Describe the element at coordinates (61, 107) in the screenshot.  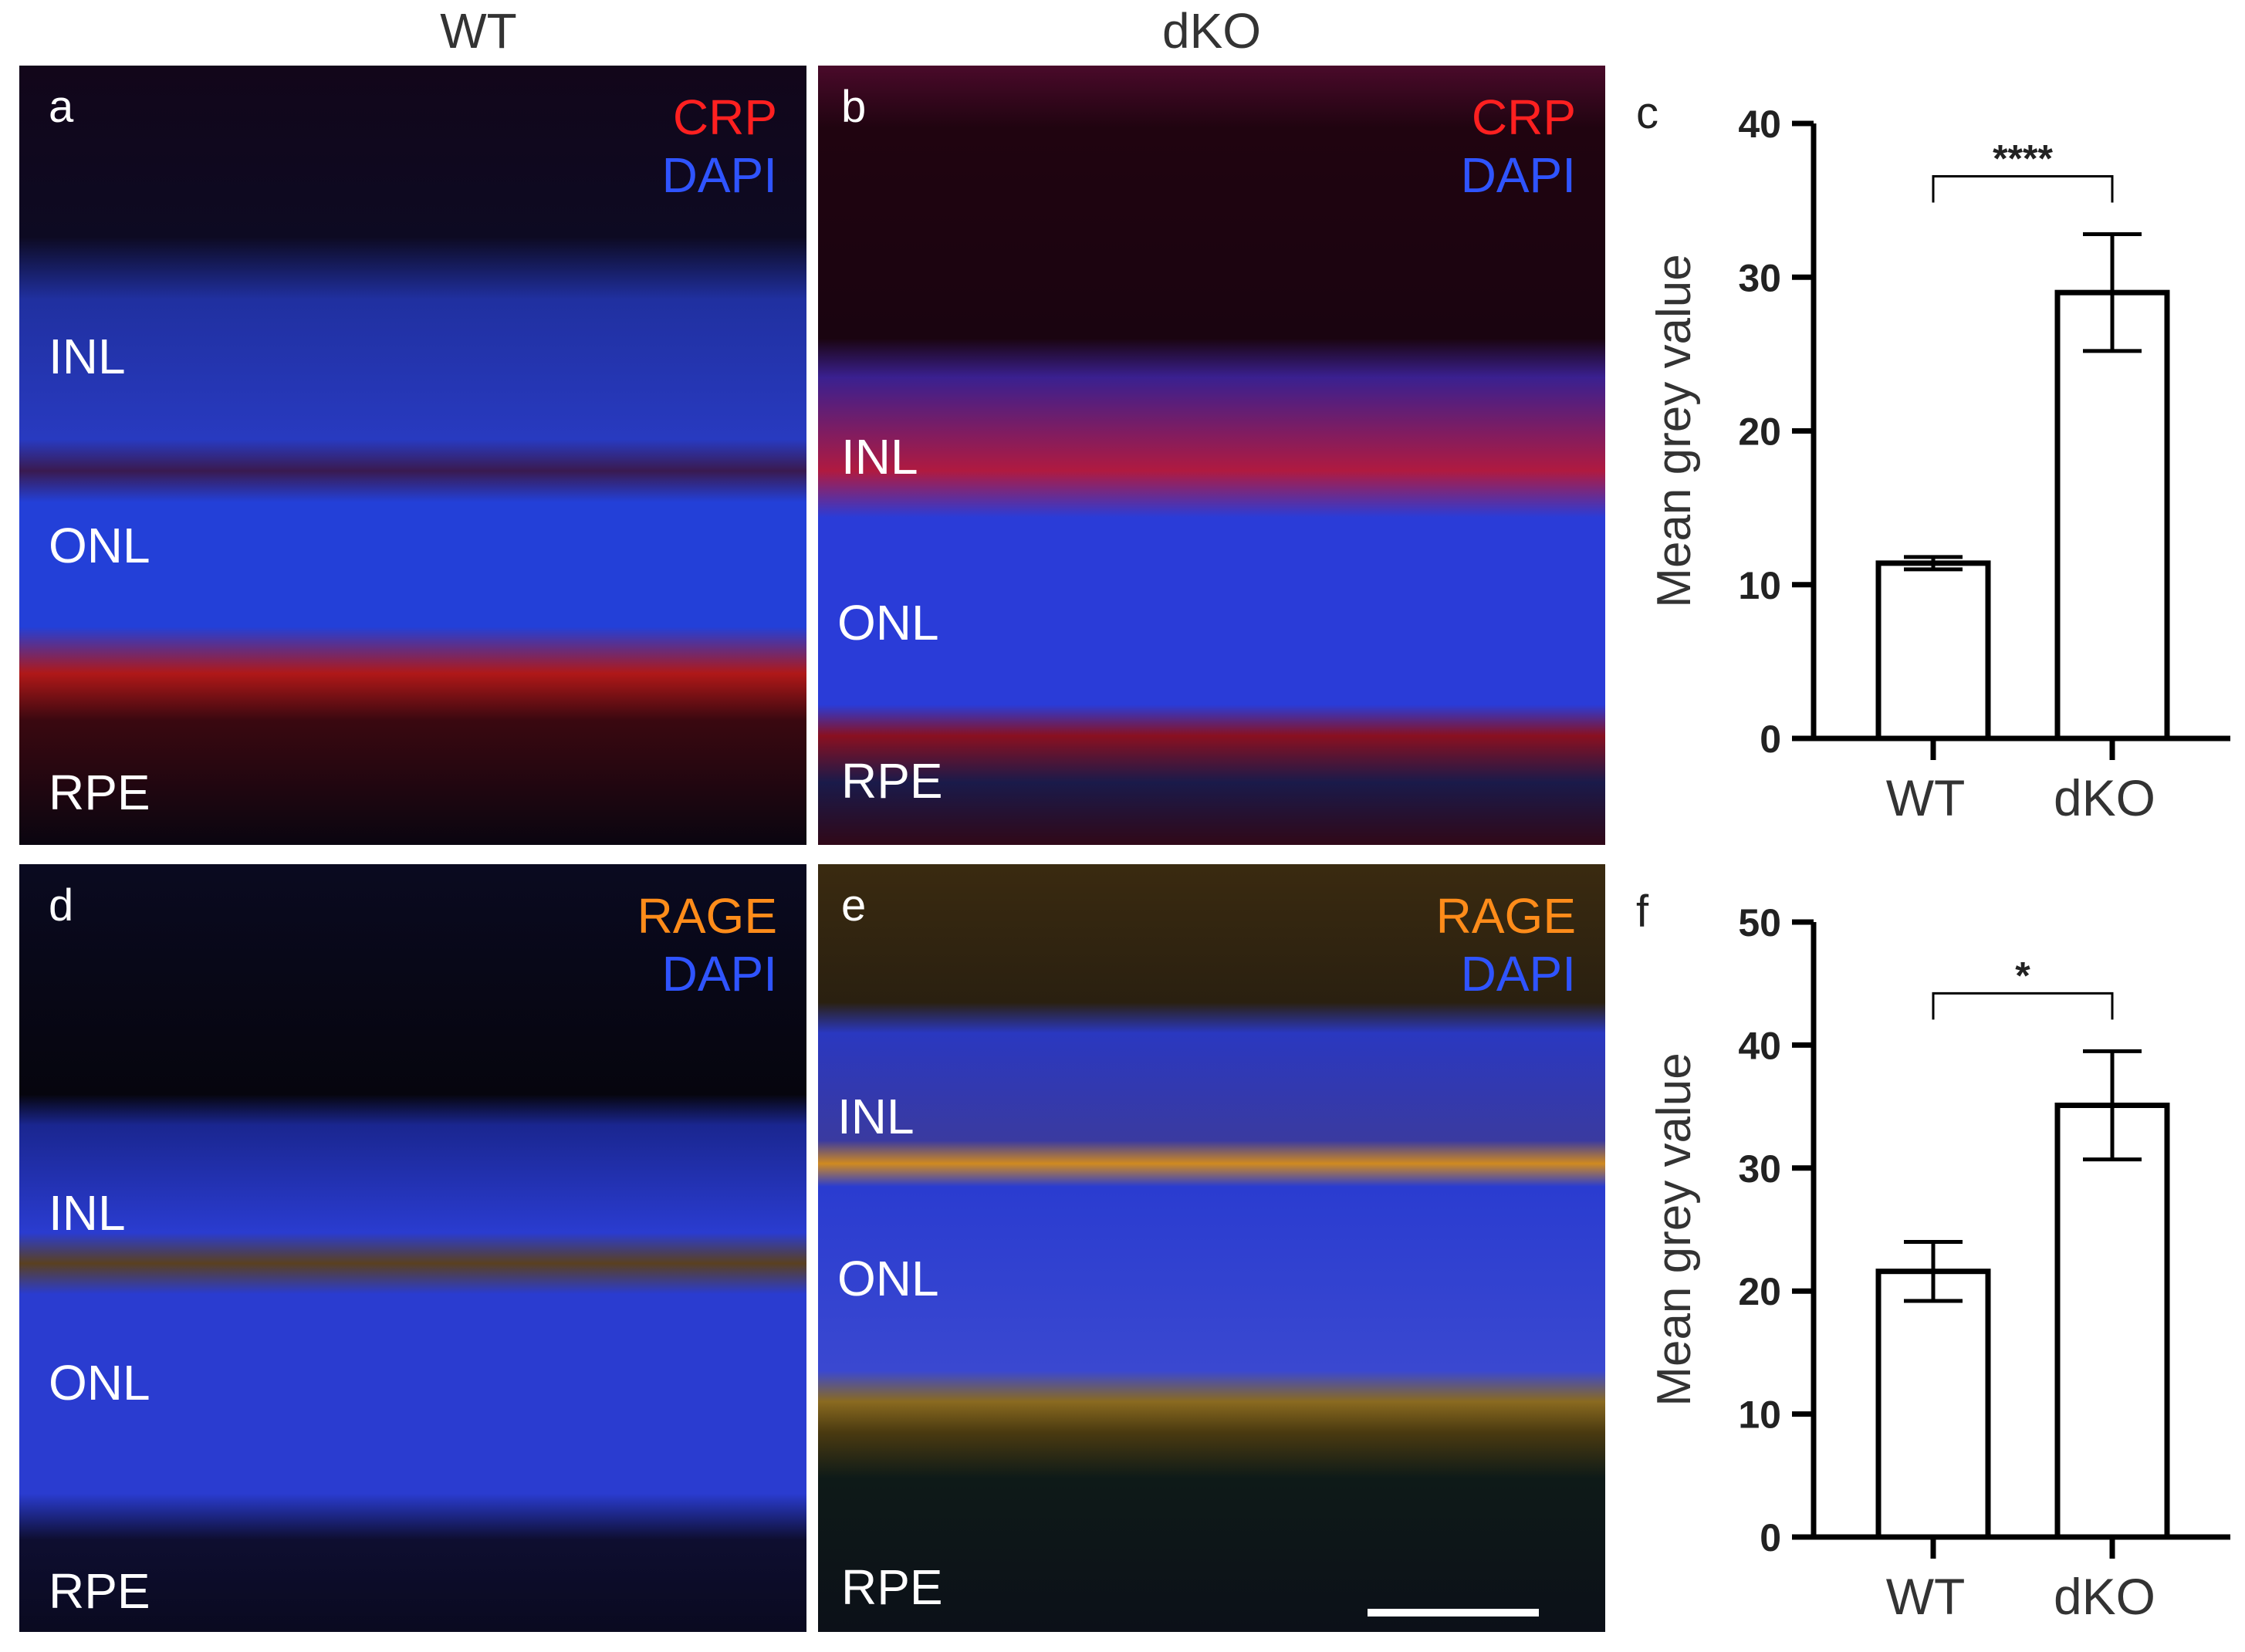
I see `panel-letter-a: a` at that location.